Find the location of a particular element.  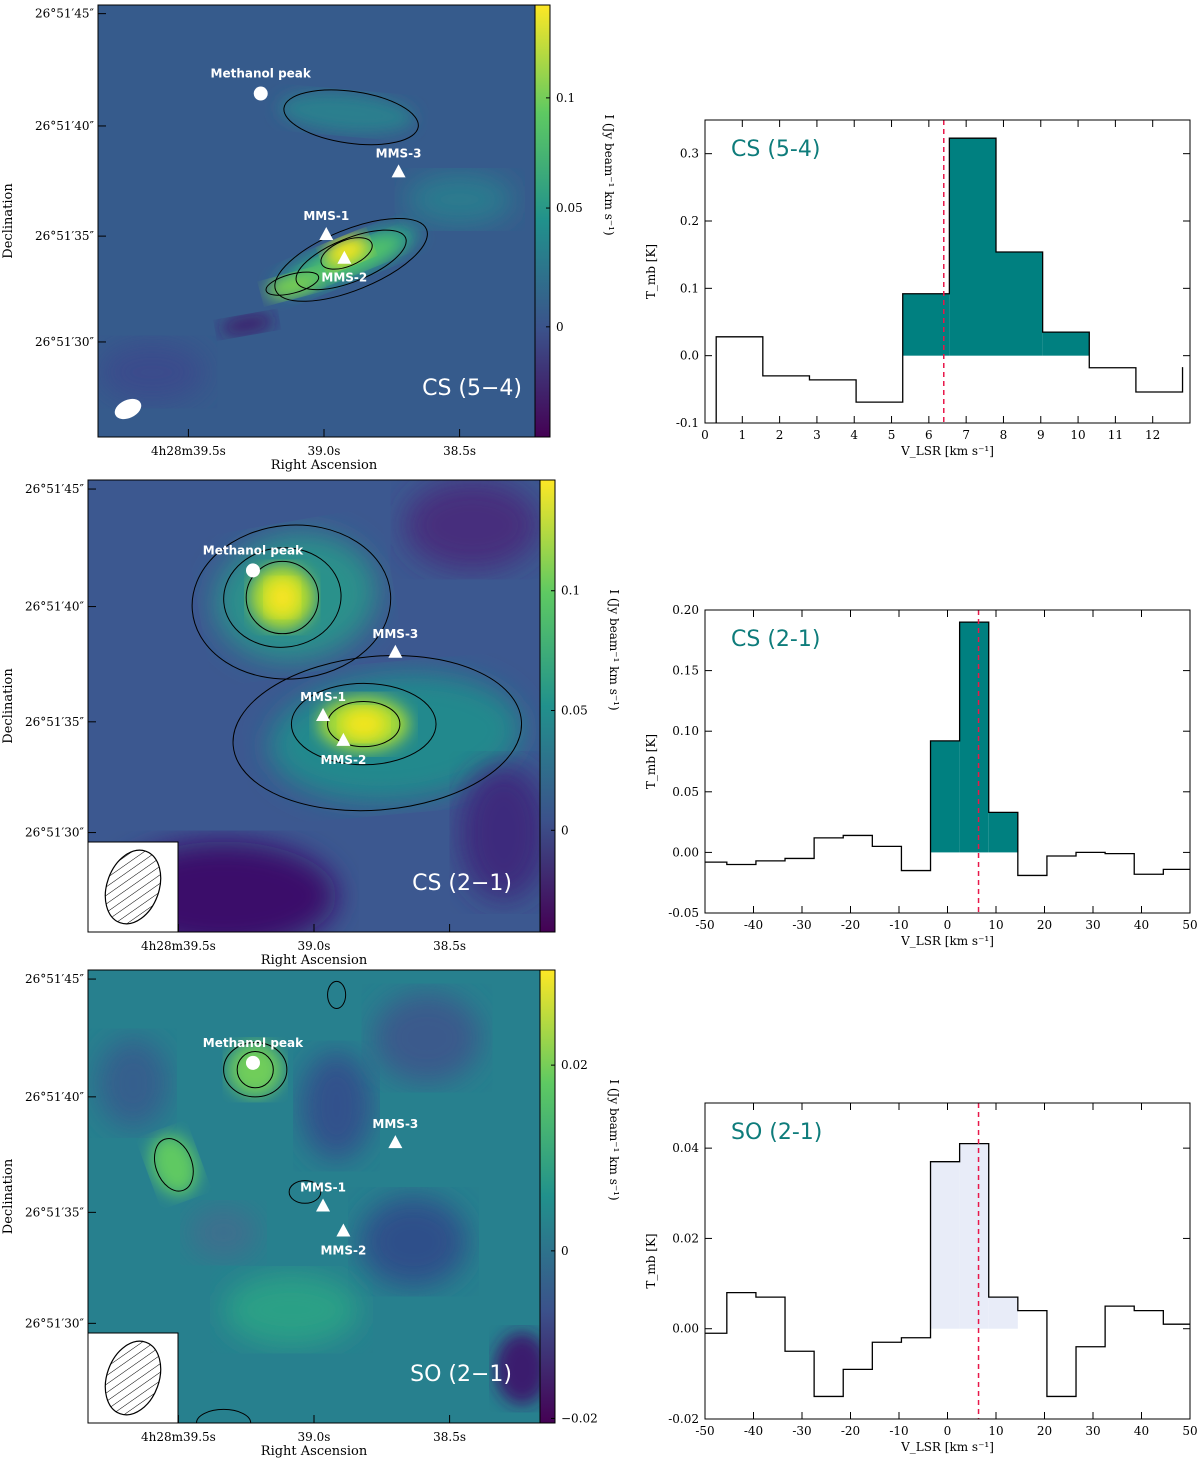

y-tick-label: 0.3 is located at coordinates (689, 154).